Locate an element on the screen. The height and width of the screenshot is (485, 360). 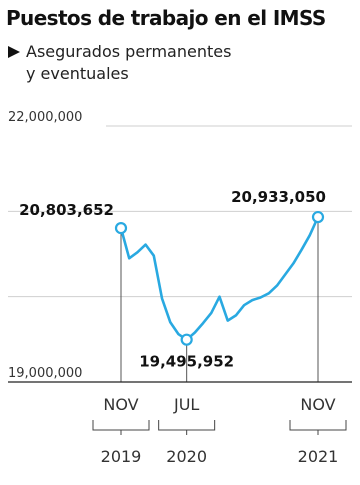
x-tick-year: 2020 is located at coordinates (186, 456).